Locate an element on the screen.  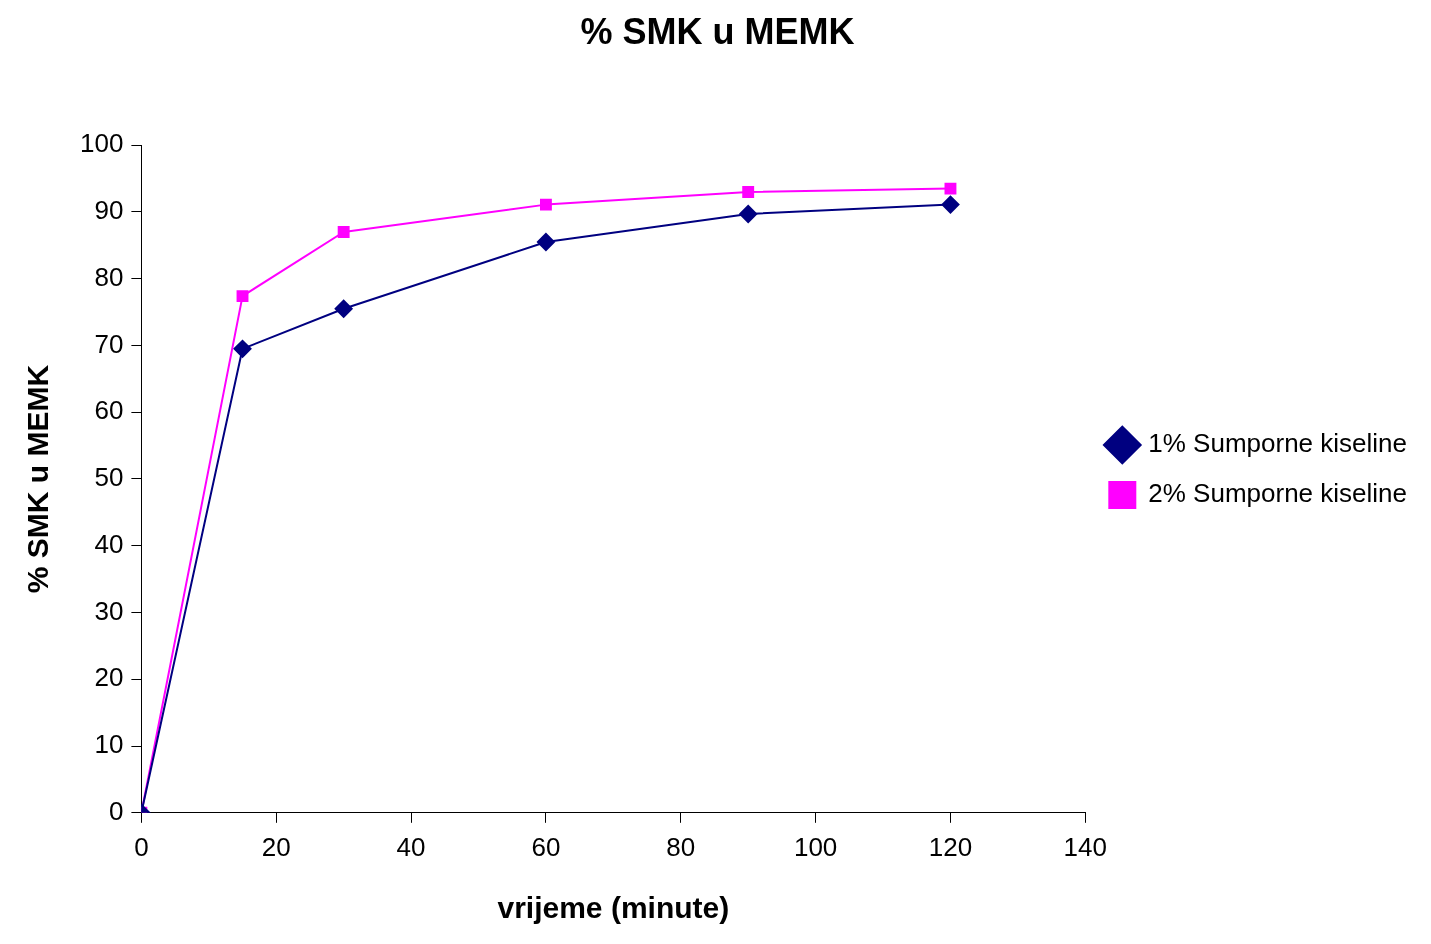
y-tick-label: 20 is located at coordinates (109, 677).